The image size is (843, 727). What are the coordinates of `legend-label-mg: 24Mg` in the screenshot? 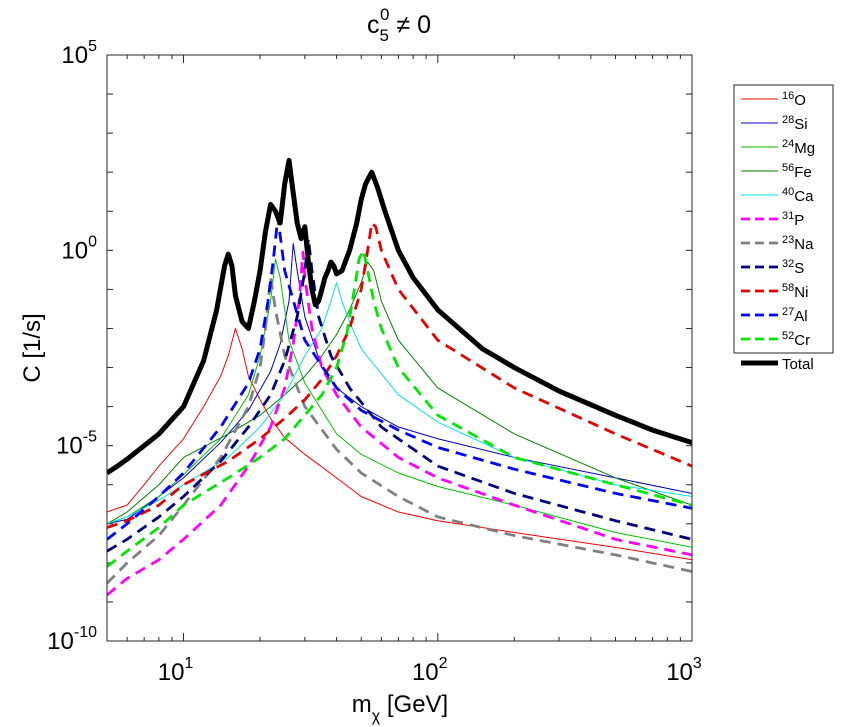 It's located at (798, 147).